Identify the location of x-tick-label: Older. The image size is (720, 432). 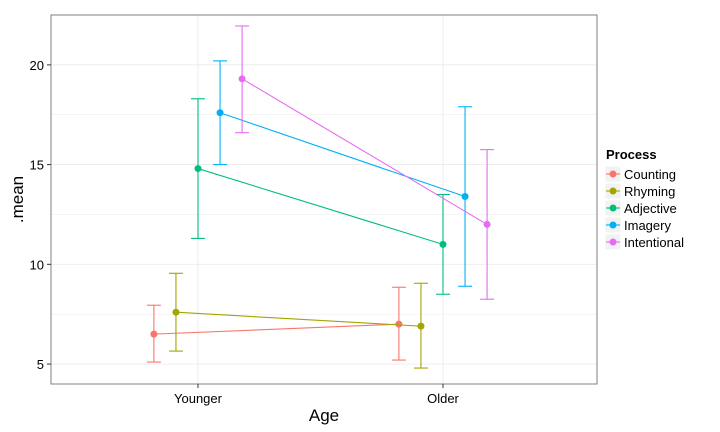
(443, 398).